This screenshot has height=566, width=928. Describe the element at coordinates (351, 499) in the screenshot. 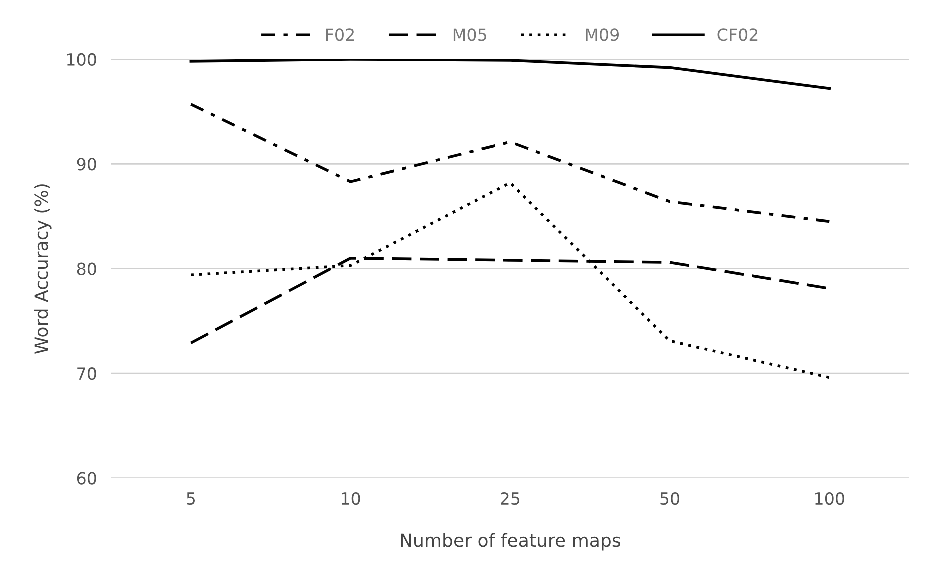

I see `x-tick-label: 10` at that location.